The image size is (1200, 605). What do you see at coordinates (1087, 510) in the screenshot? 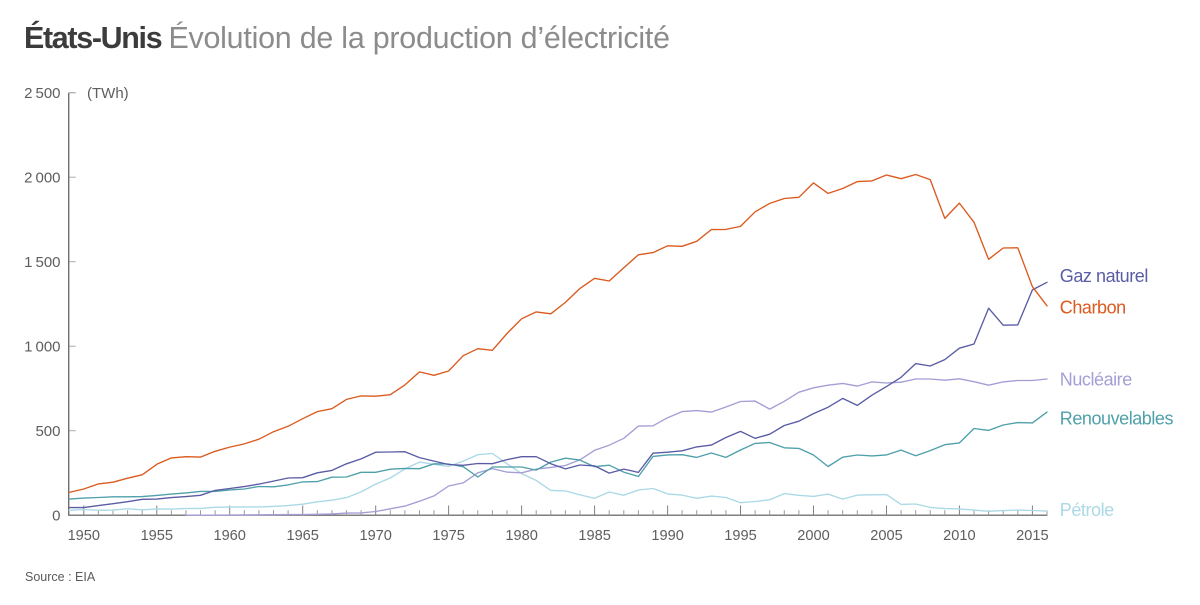
I see `svg-text: Pétrole` at bounding box center [1087, 510].